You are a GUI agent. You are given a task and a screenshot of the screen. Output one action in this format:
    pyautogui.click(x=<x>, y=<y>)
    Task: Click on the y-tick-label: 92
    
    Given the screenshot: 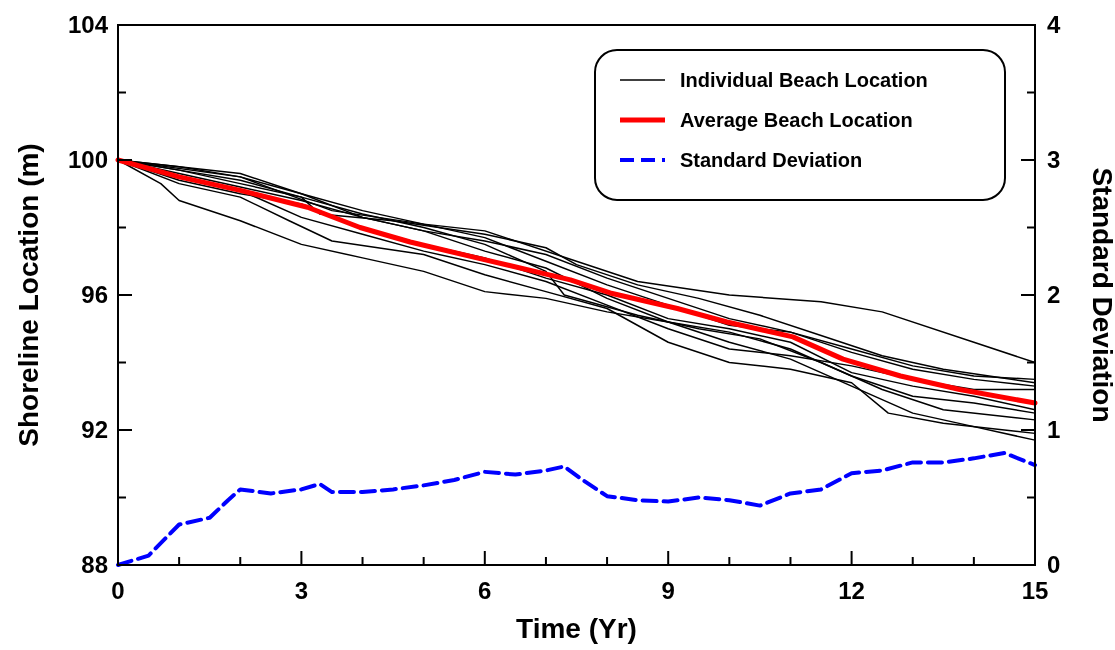 What is the action you would take?
    pyautogui.click(x=94, y=429)
    